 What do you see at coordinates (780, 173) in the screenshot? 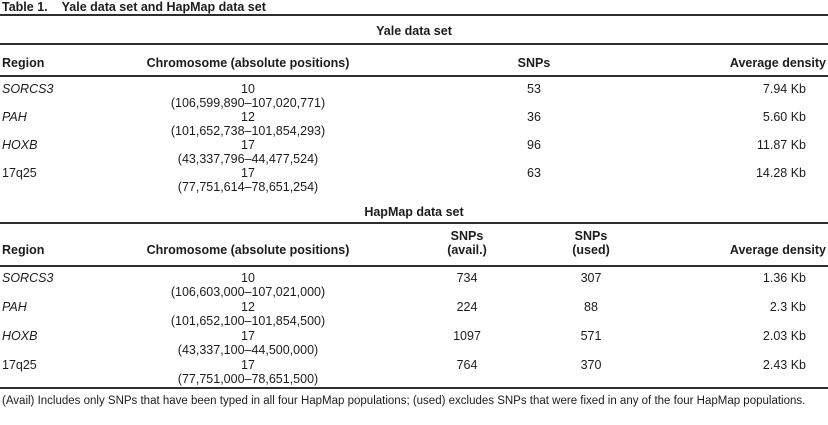
I see `density-cell: 14.28 Kb` at bounding box center [780, 173].